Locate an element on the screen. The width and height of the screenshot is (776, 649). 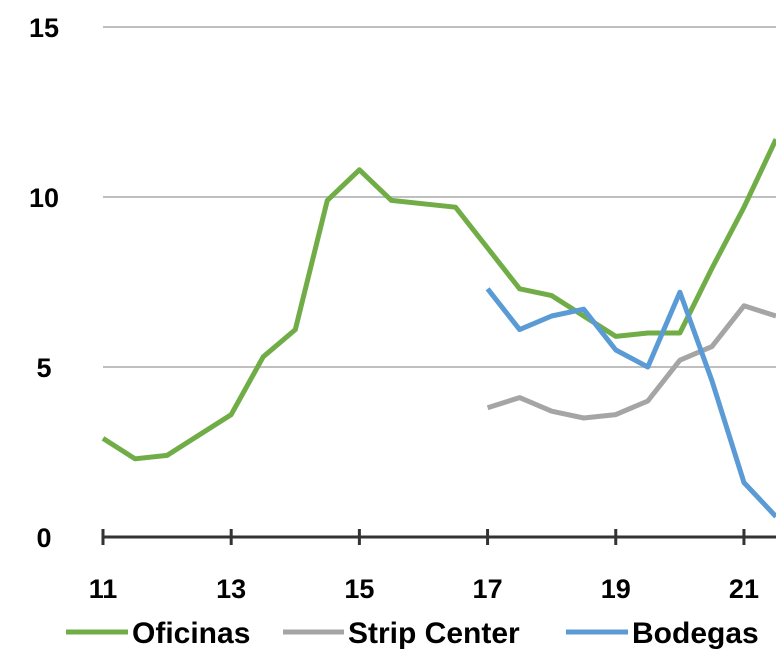
x-tick-label: 17 is located at coordinates (488, 589).